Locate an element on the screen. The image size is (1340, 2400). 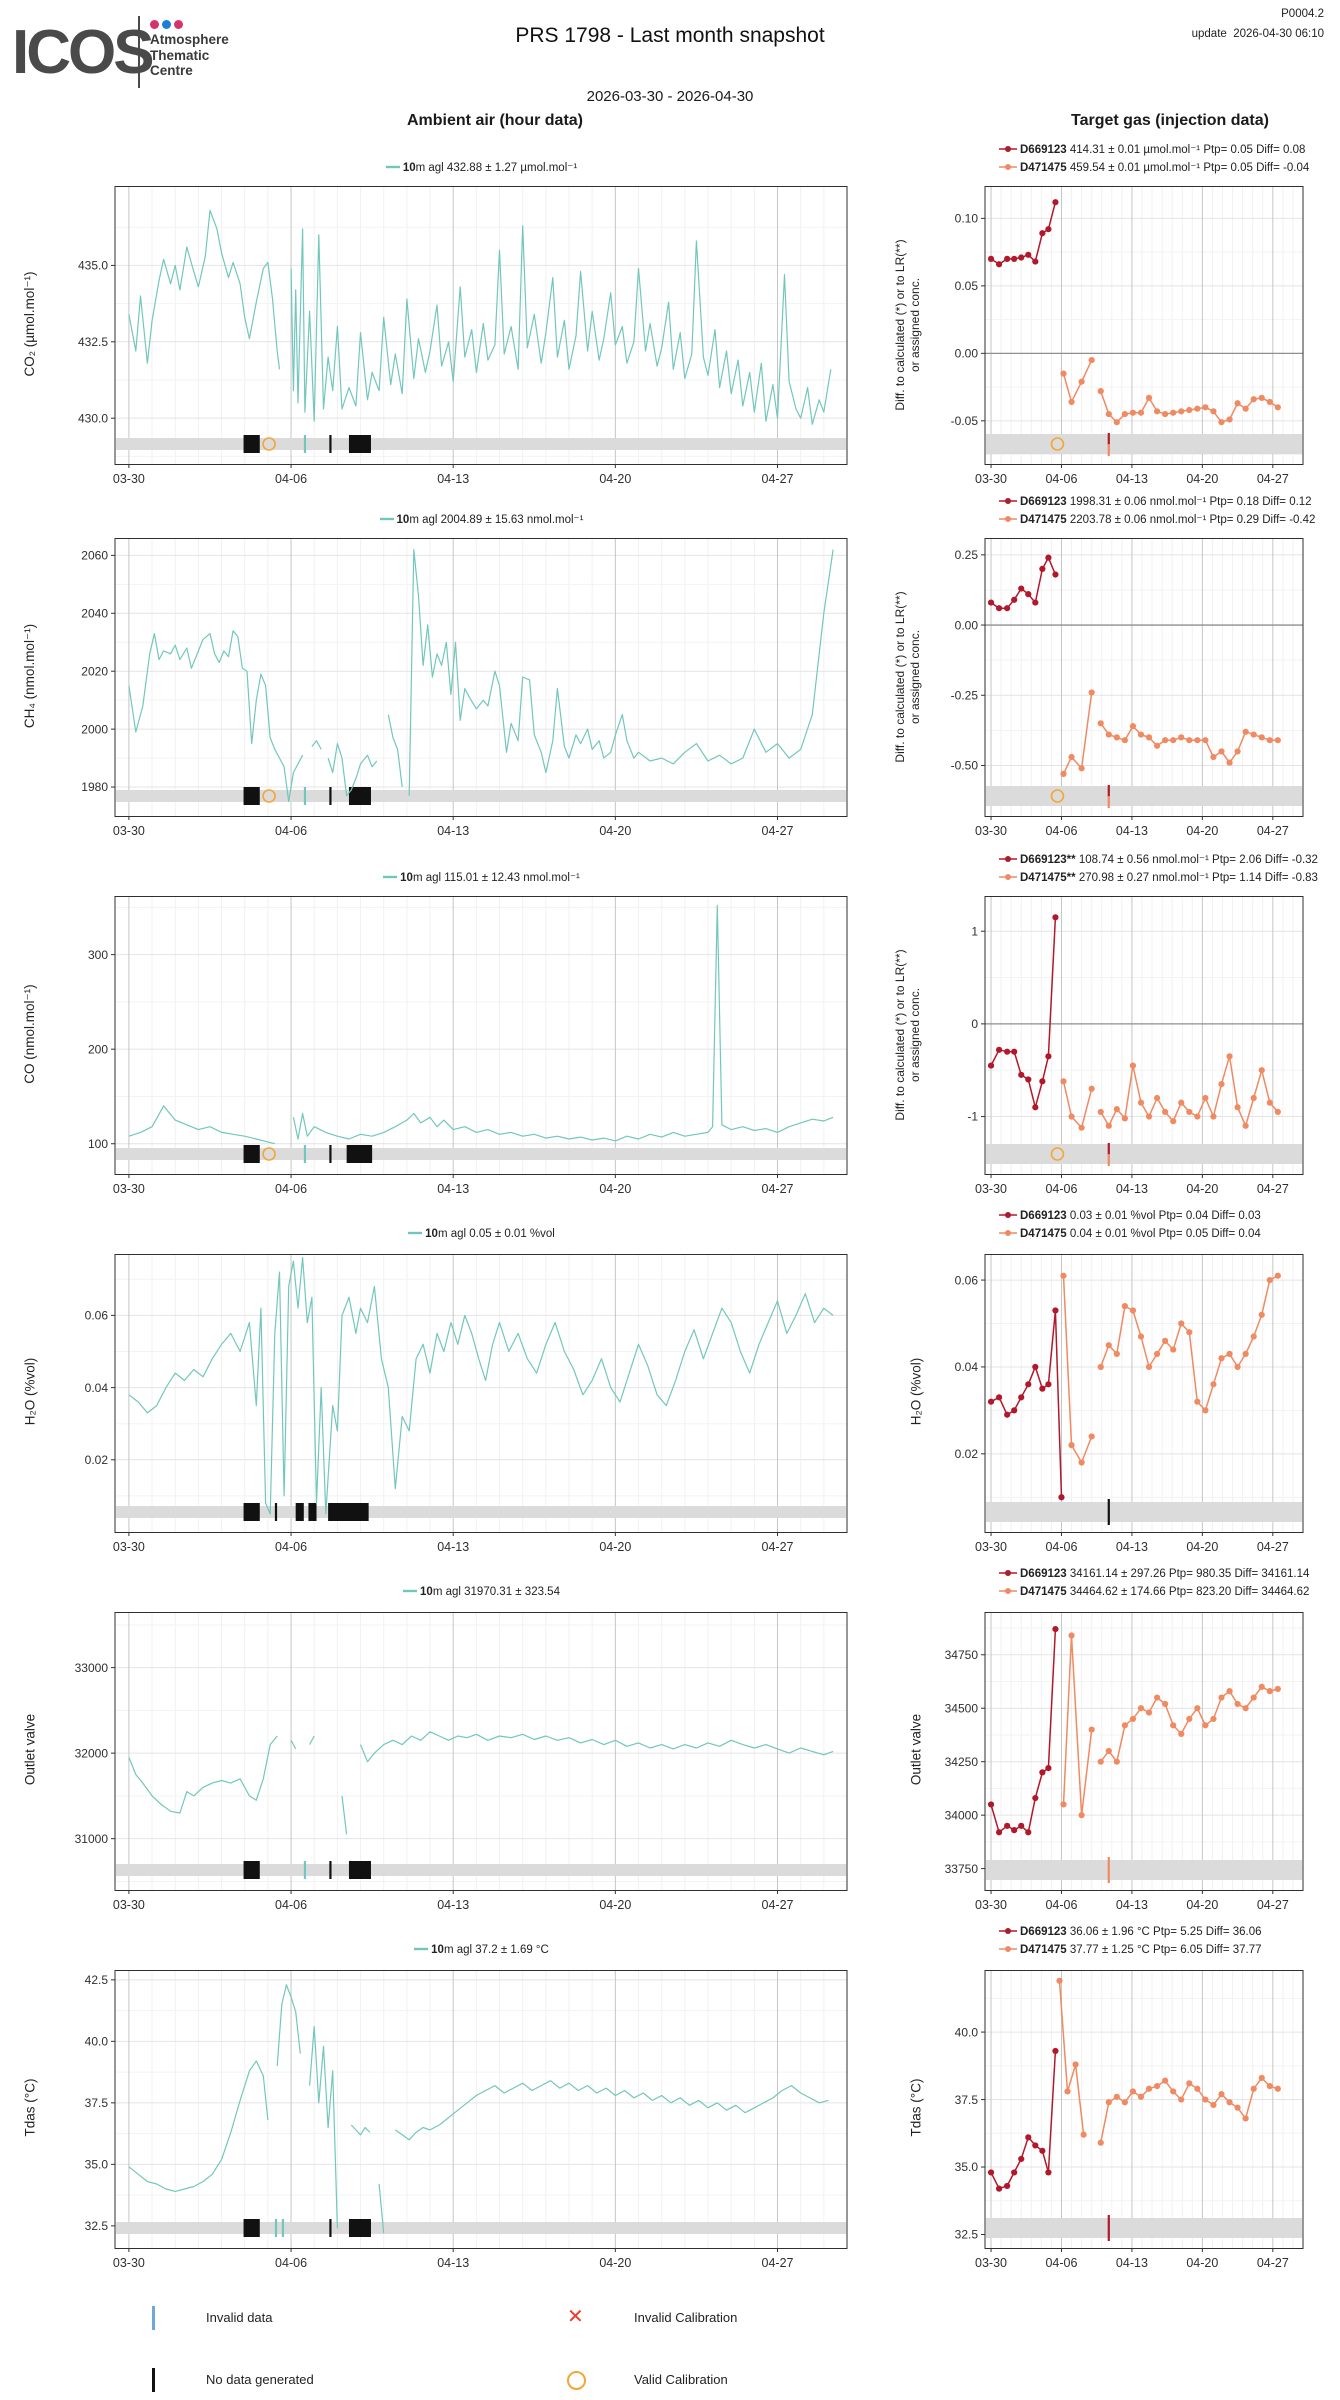
chart-co2-ambient: 435.0 432.5 430.0 03-30 04-06 04-13 04-20 04-27 is located at coordinates (463, 336).